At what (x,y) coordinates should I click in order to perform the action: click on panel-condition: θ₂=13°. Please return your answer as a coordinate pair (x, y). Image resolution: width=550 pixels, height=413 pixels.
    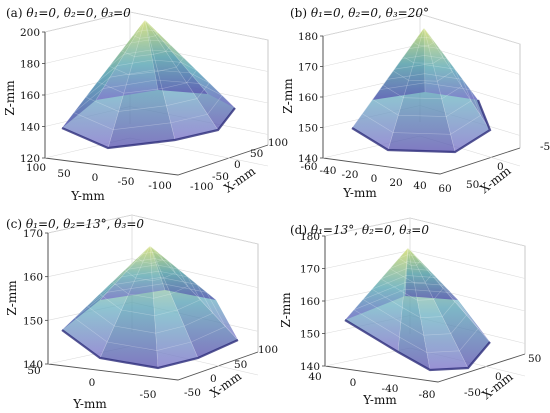
    Looking at the image, I should click on (84, 224).